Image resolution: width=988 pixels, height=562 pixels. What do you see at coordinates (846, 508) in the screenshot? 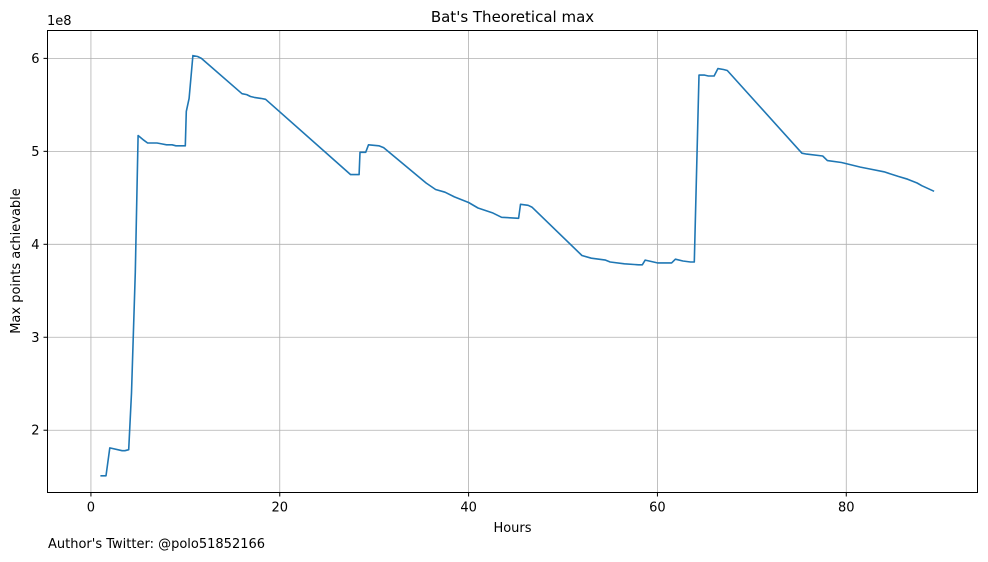
I see `x-tick-label: 80` at bounding box center [846, 508].